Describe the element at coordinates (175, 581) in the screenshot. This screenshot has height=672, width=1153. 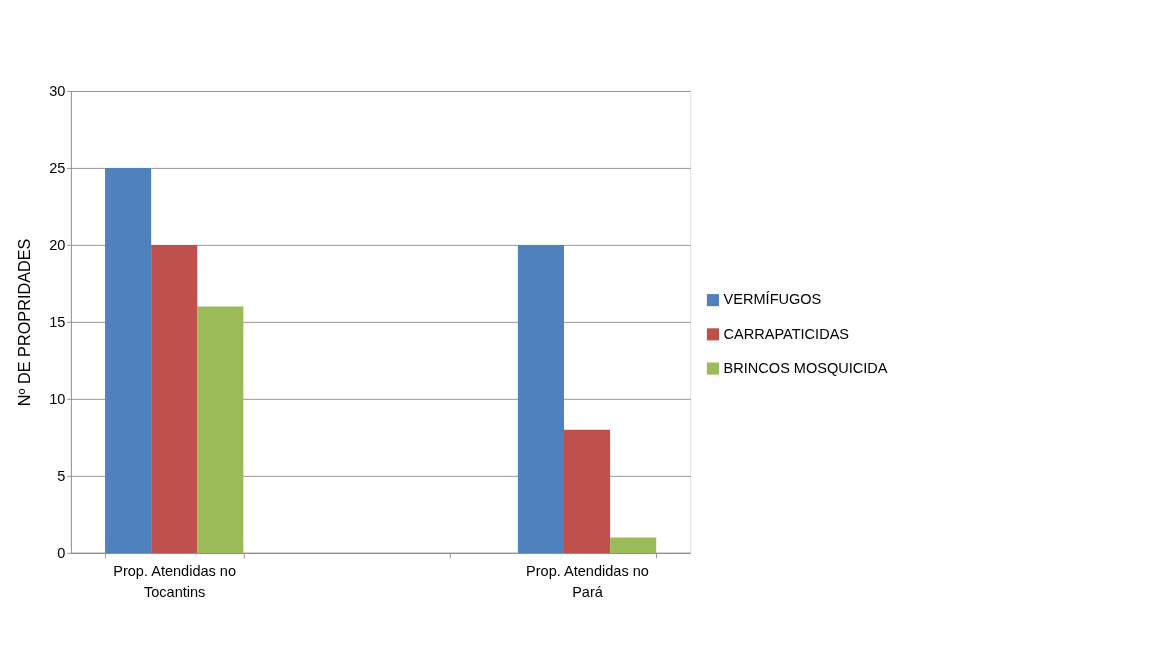
I see `x-tick-label: Prop. Atendidas no Tocantins` at that location.